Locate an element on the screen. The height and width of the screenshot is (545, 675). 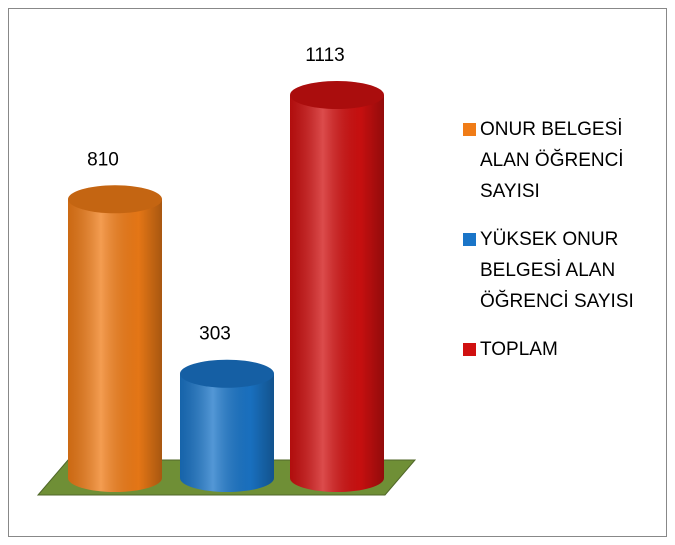
data-label: 303 is located at coordinates (215, 334).